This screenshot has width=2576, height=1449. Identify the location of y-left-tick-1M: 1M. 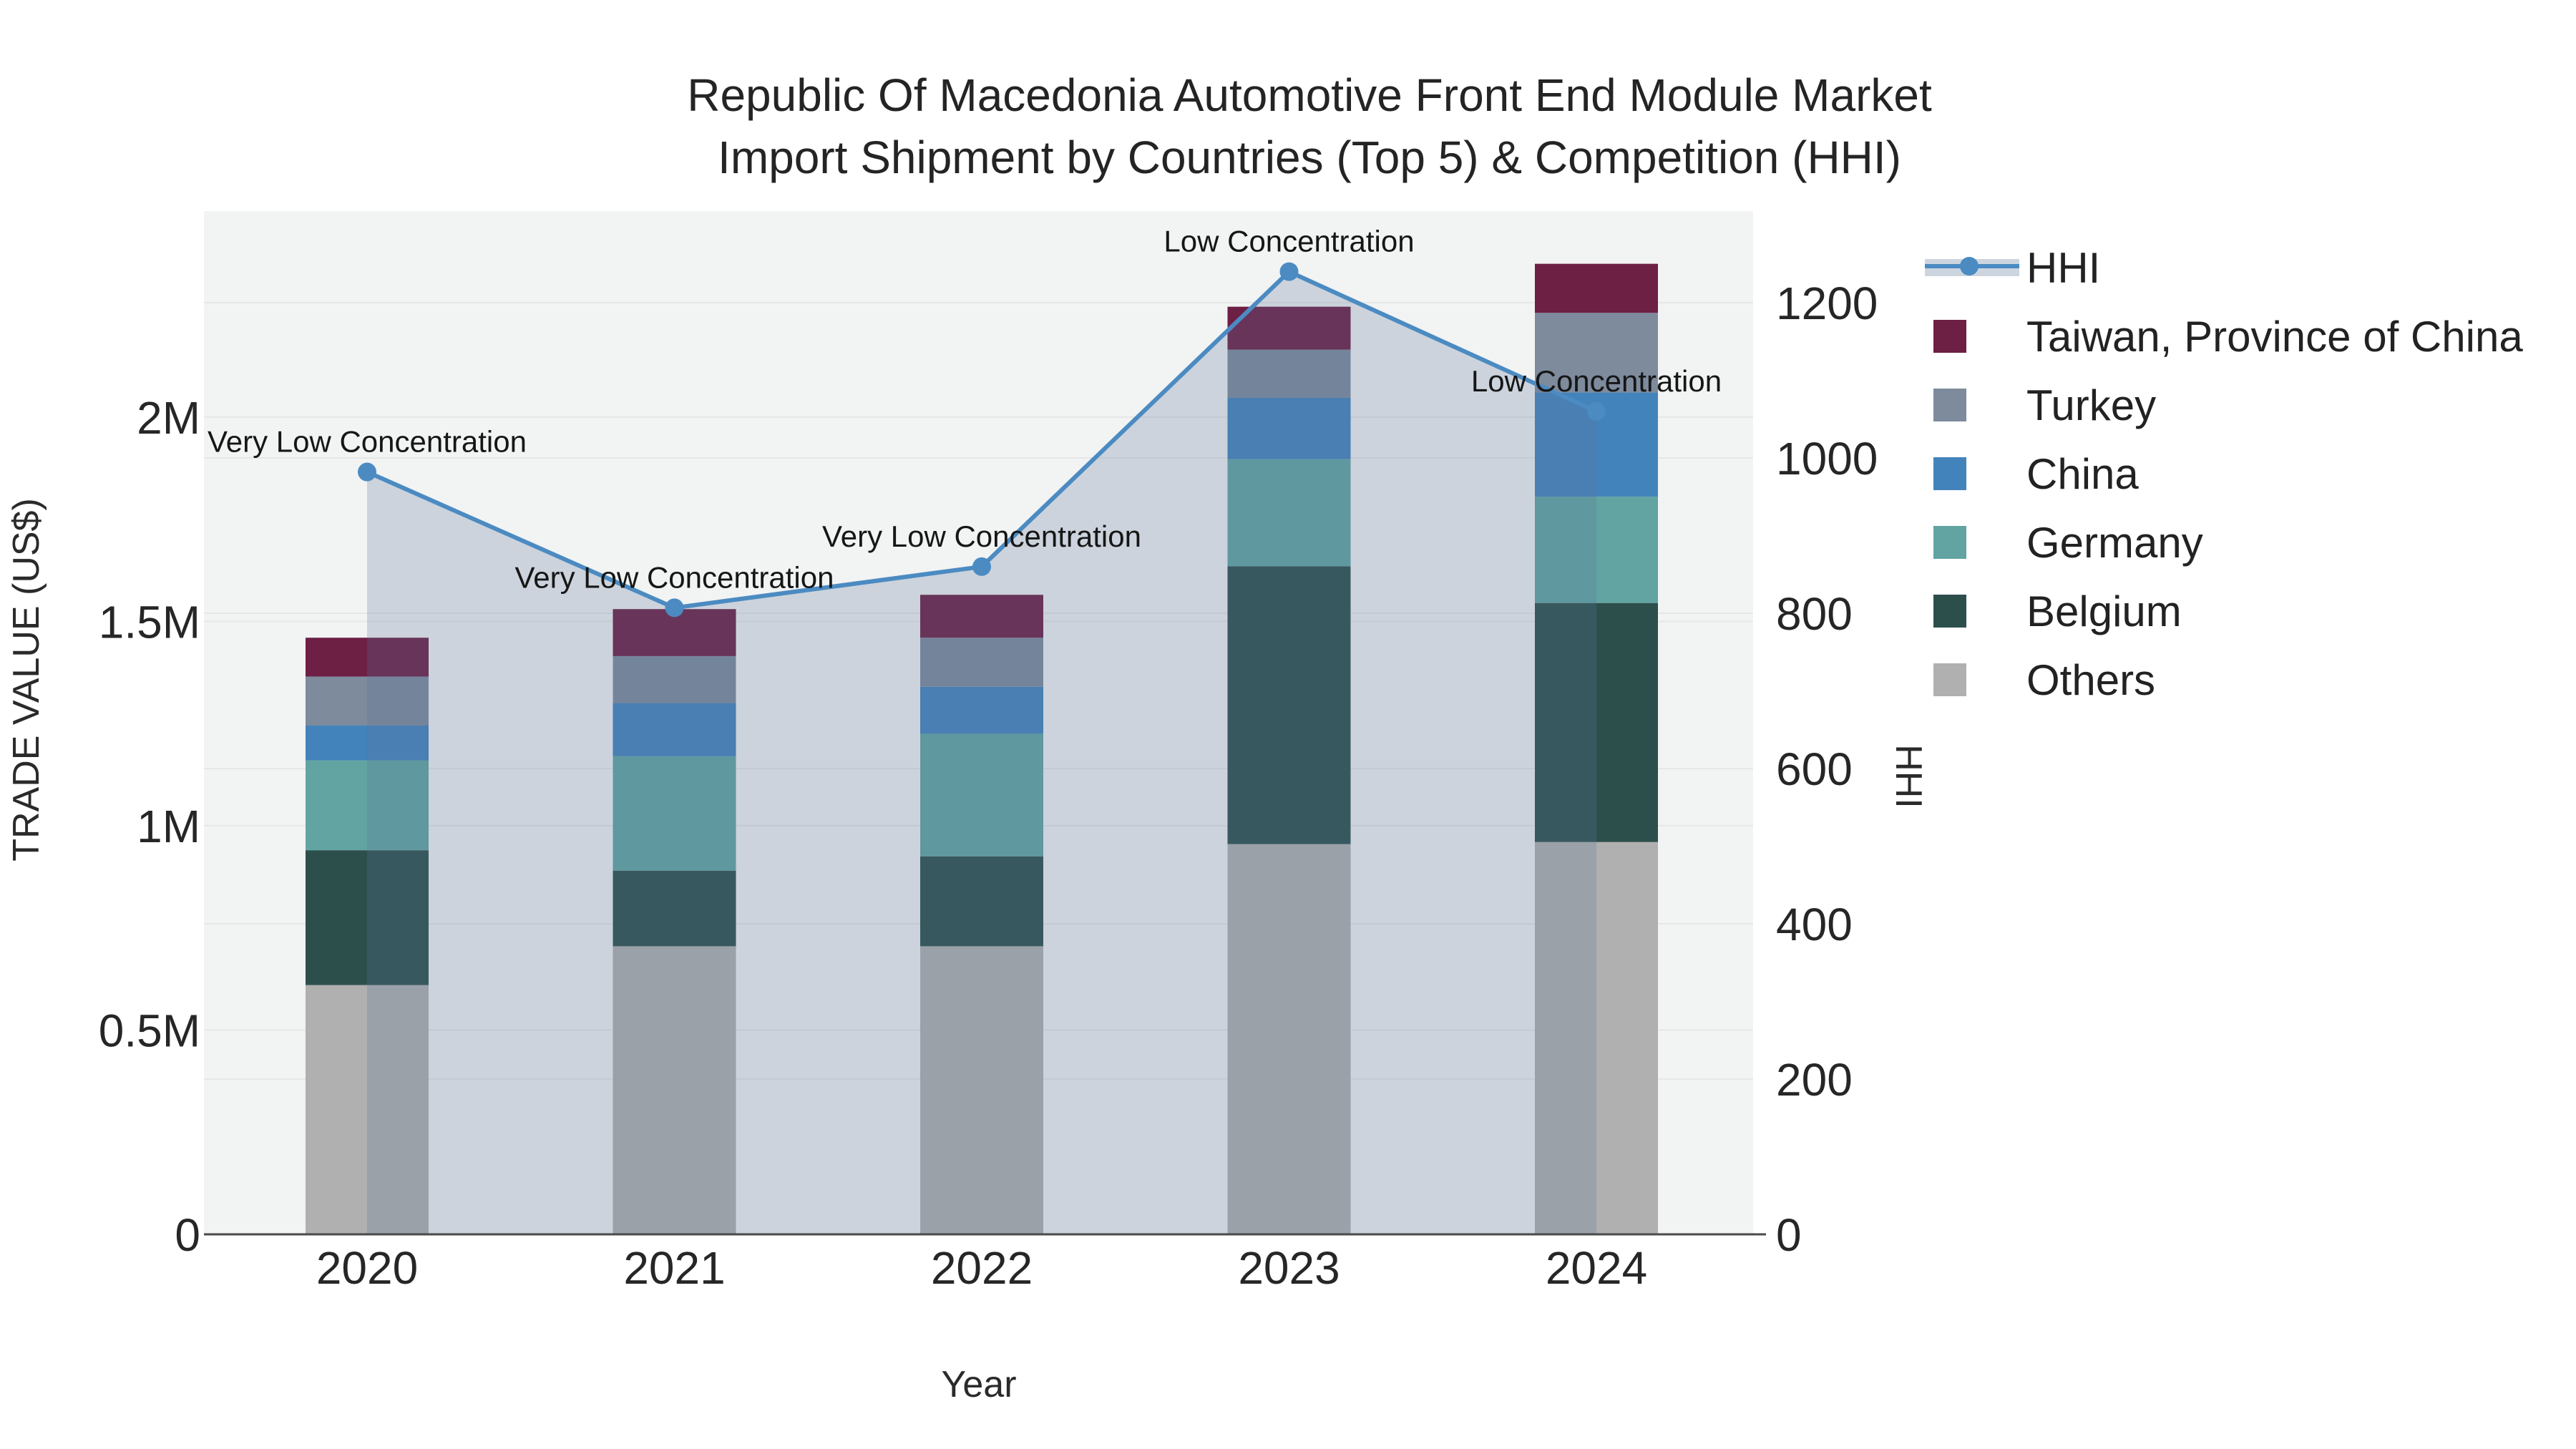
(168, 826).